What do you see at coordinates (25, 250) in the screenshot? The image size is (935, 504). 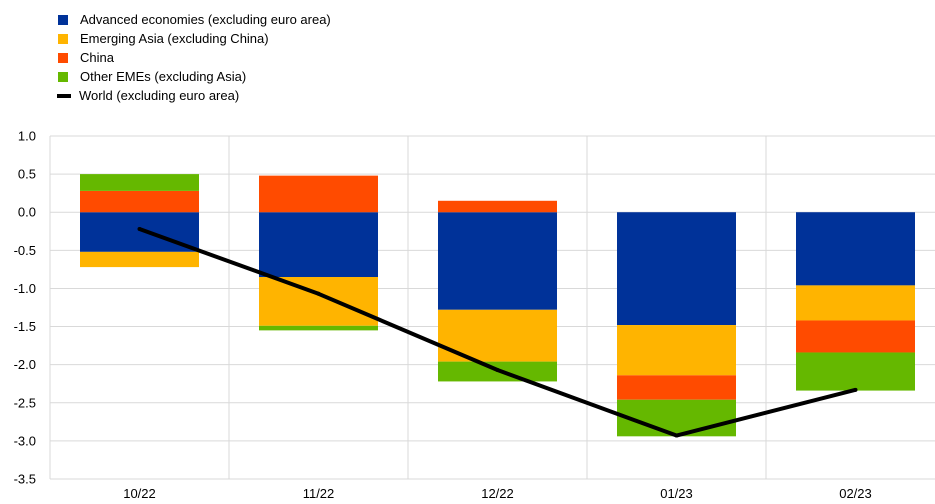 I see `y-tick-label: -0.5` at bounding box center [25, 250].